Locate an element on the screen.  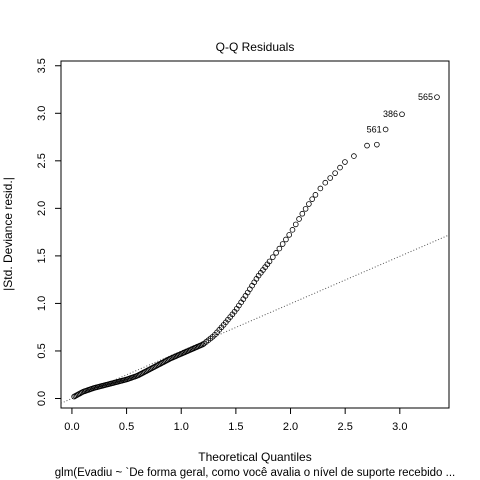
point-label: 565 is located at coordinates (425, 97).